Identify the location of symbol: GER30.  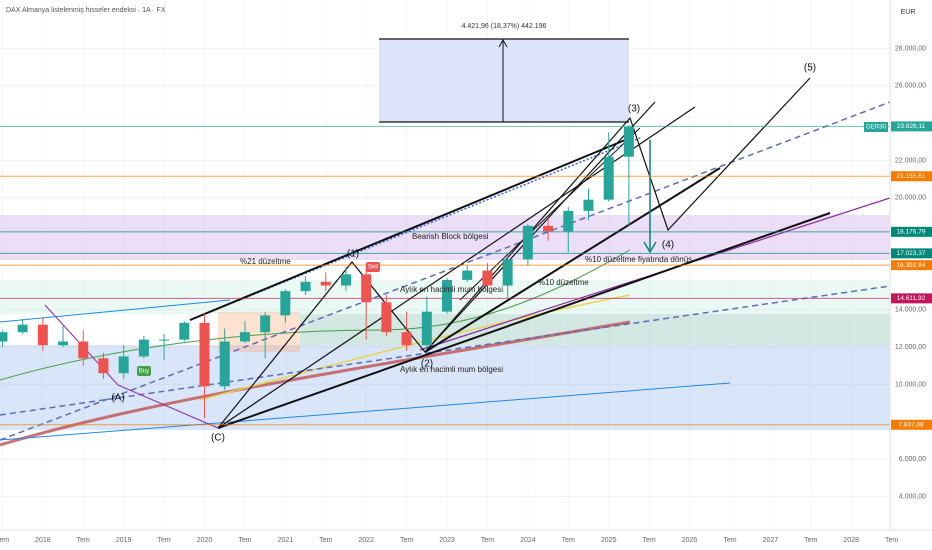
(876, 128).